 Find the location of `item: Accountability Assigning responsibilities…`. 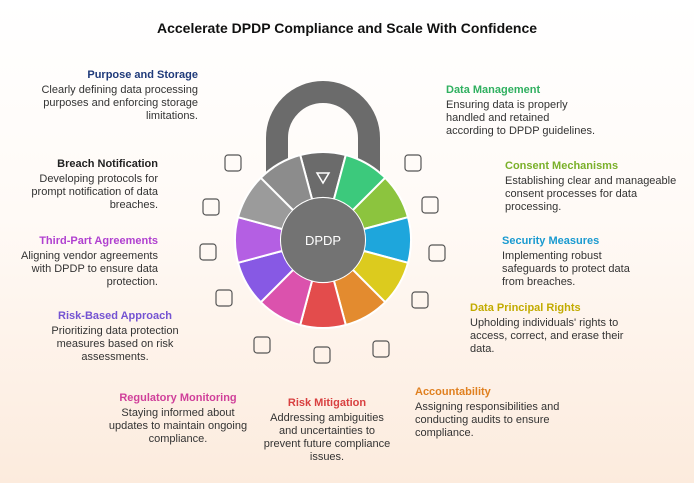

item: Accountability Assigning responsibilities… is located at coordinates (500, 413).